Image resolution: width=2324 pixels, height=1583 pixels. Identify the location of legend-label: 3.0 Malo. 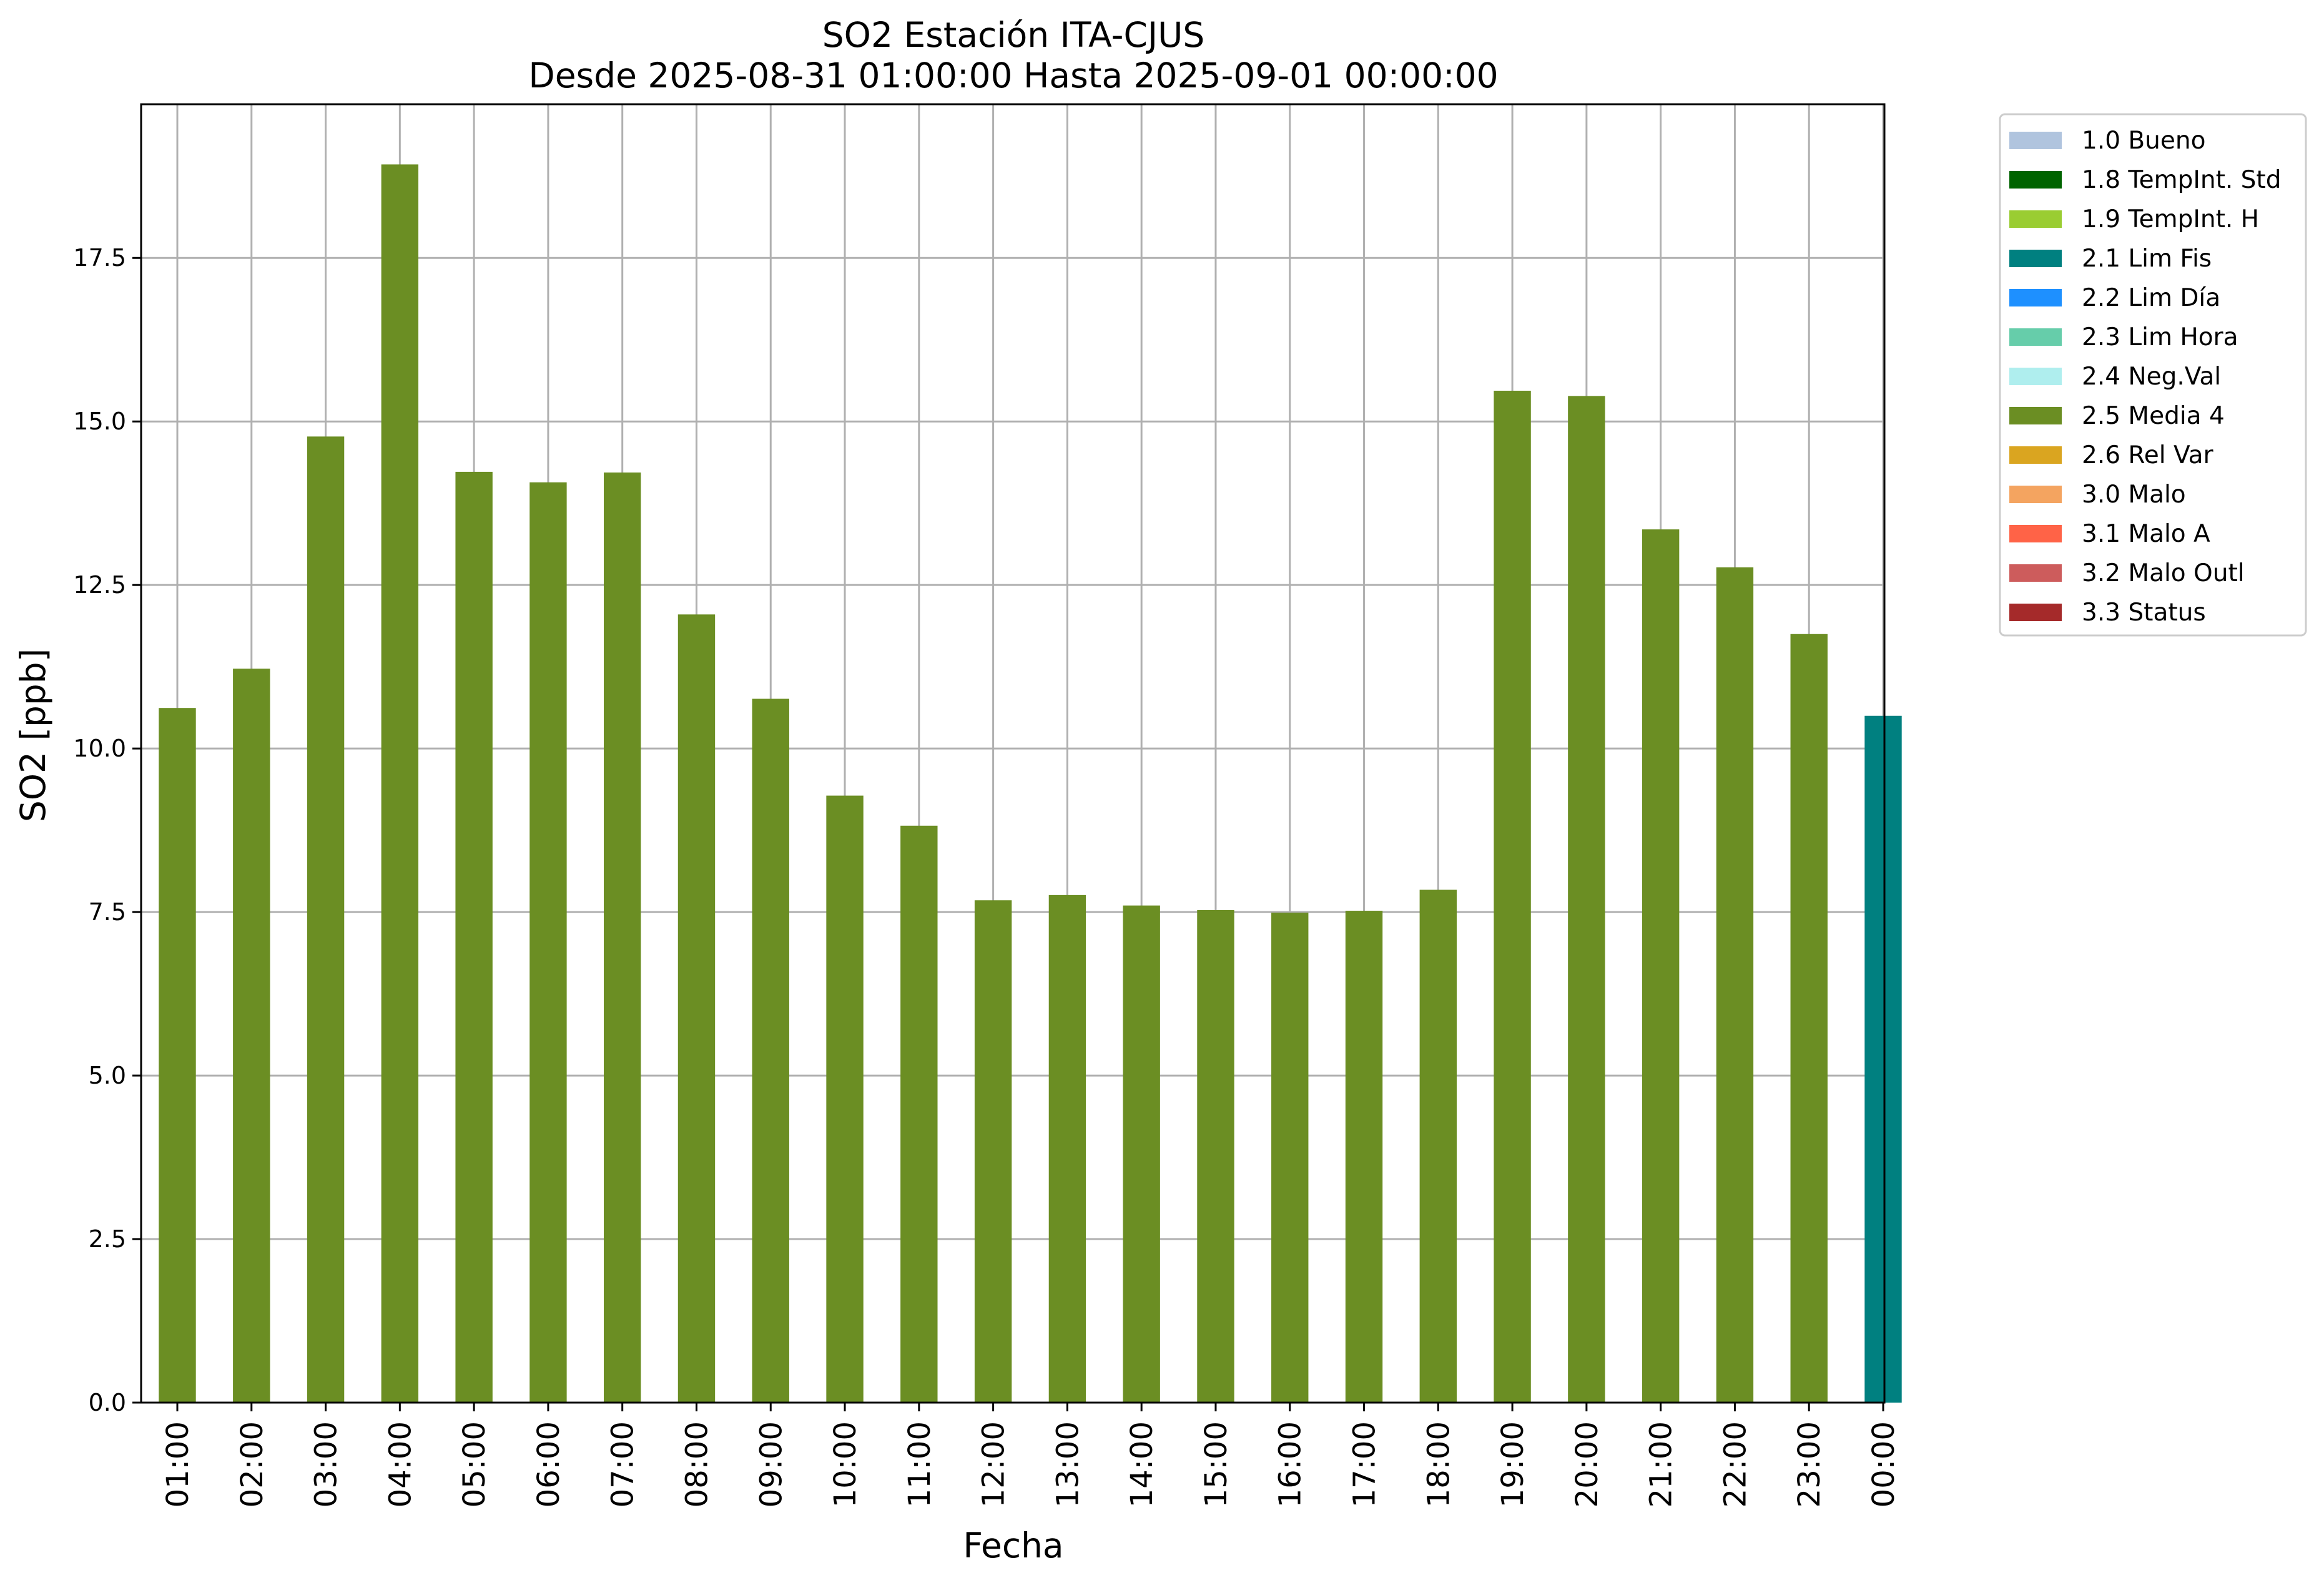
(2134, 495).